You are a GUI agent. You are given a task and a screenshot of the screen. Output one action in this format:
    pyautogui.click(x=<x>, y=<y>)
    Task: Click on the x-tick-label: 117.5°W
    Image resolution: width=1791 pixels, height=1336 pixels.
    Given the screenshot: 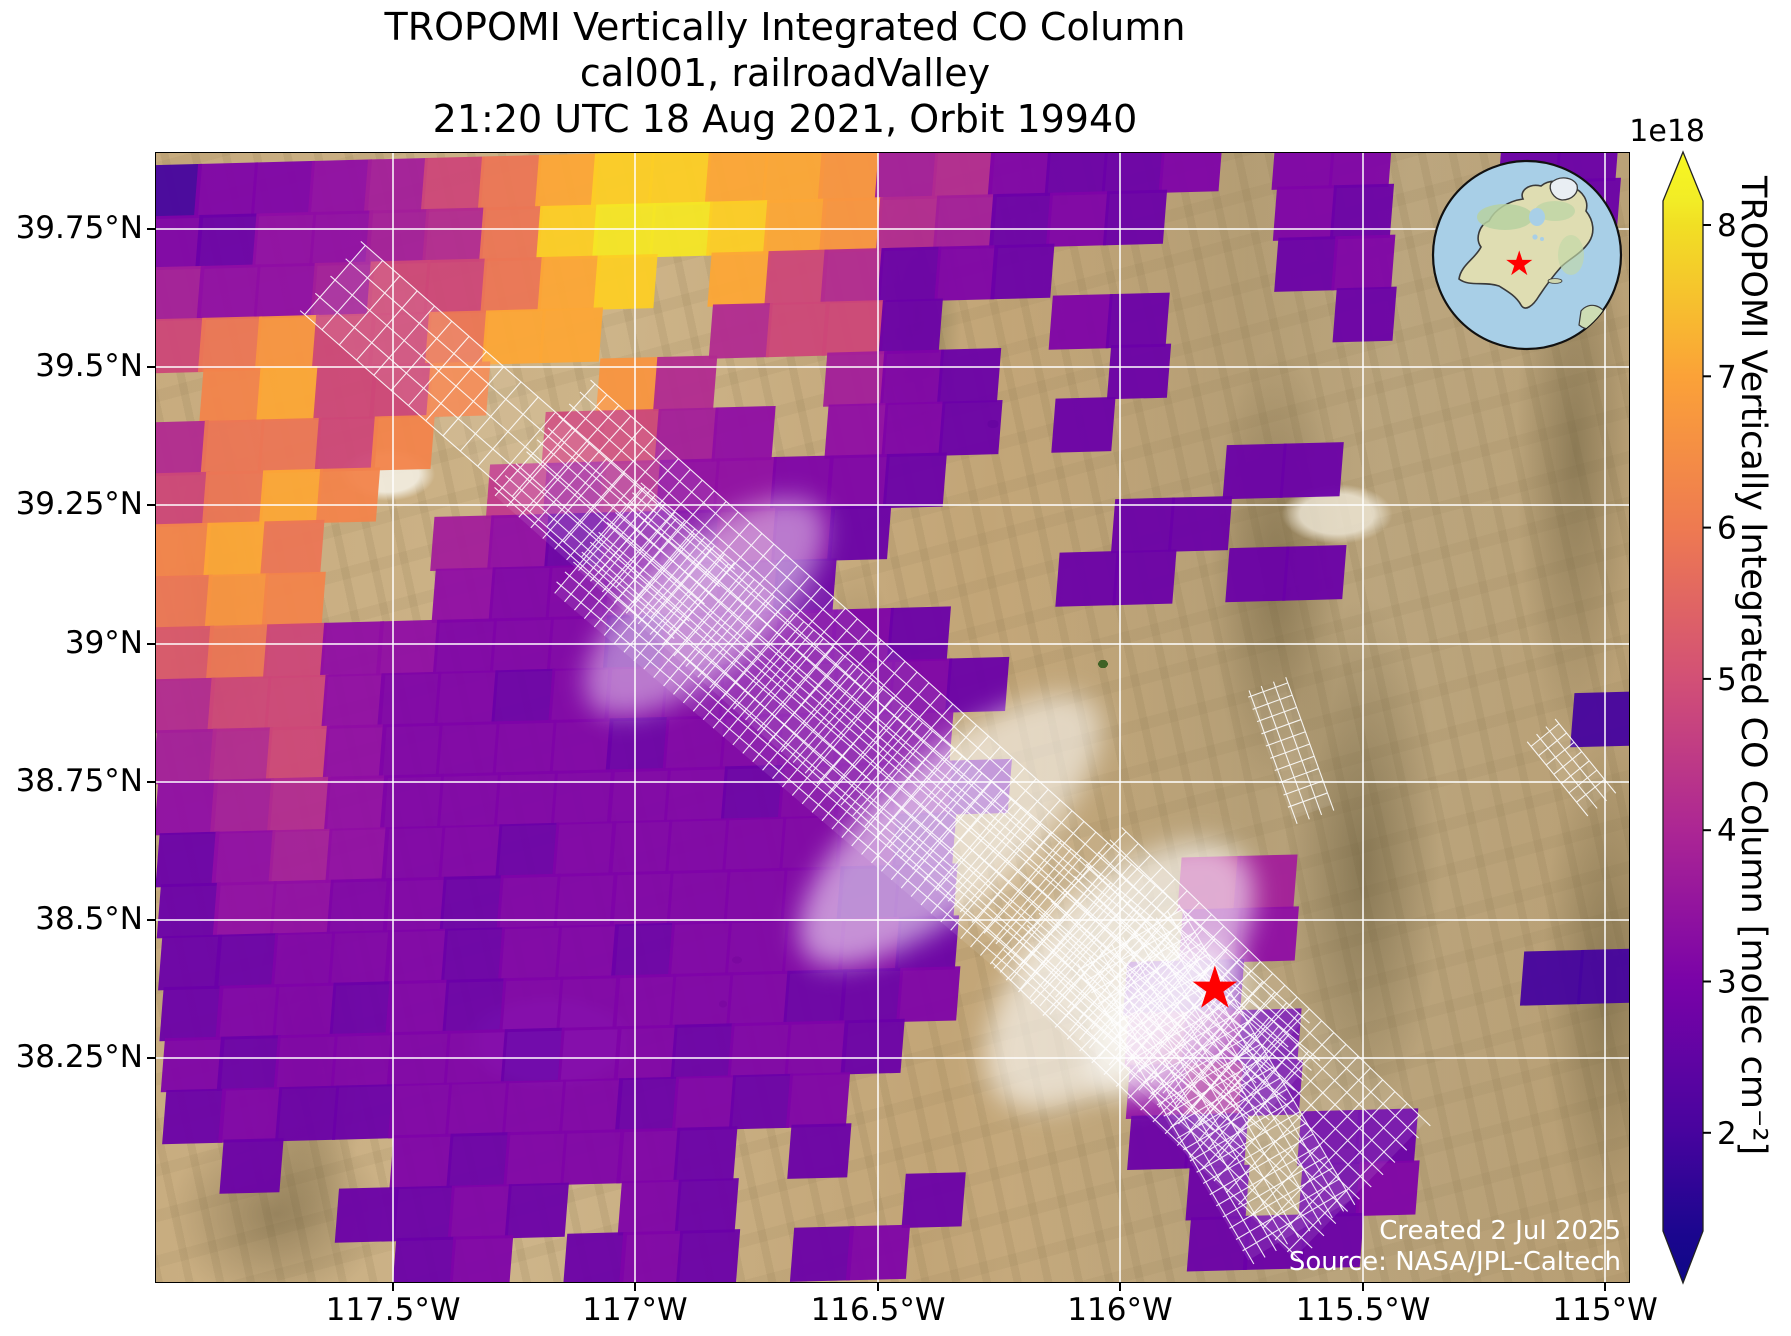 What is the action you would take?
    pyautogui.click(x=393, y=1310)
    